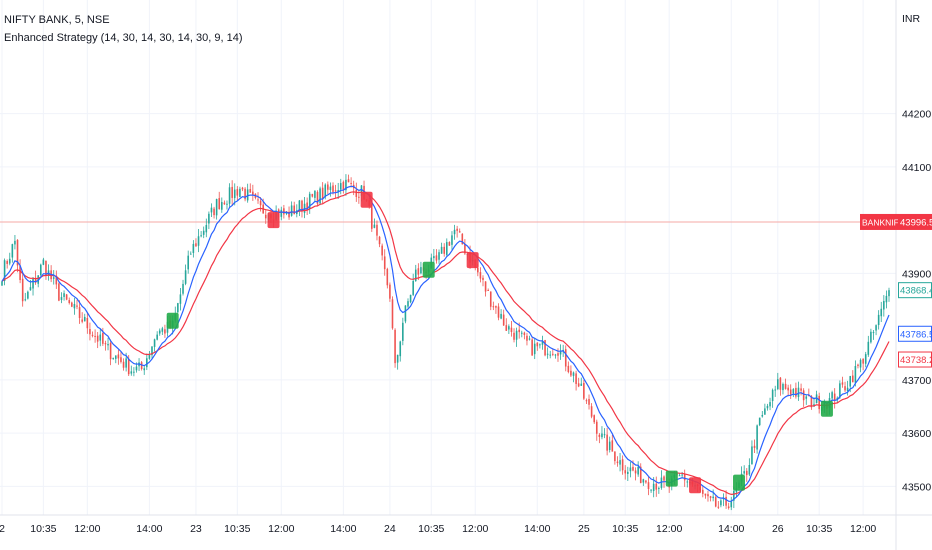 This screenshot has height=550, width=932. Describe the element at coordinates (196, 529) in the screenshot. I see `x-tick-label: 23` at that location.